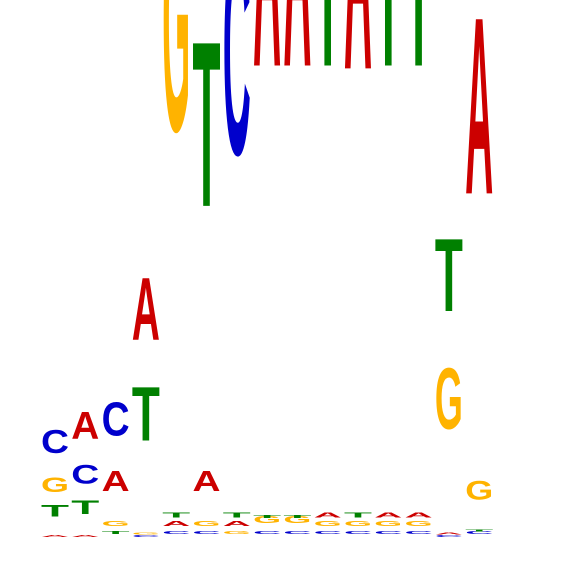  What do you see at coordinates (116, 463) in the screenshot?
I see `logo-column-3: TG AC` at bounding box center [116, 463].